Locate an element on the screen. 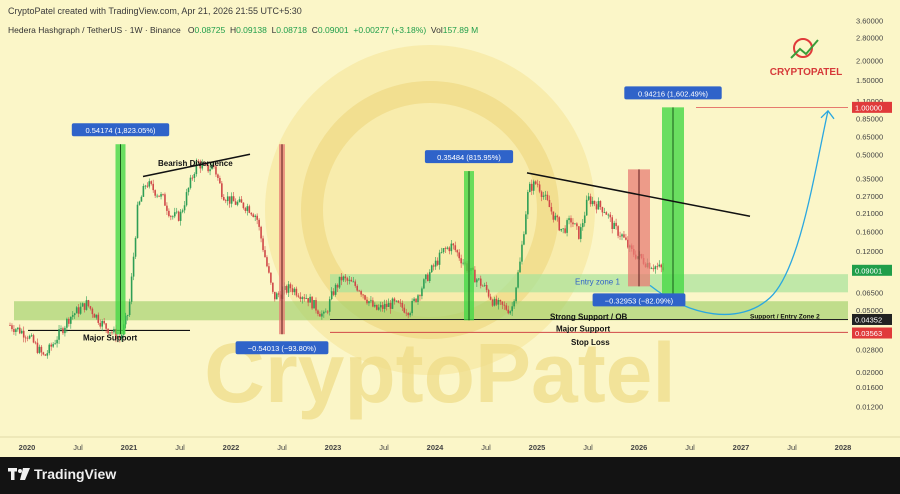 The width and height of the screenshot is (900, 494). low-value: 0.08718 is located at coordinates (292, 30).